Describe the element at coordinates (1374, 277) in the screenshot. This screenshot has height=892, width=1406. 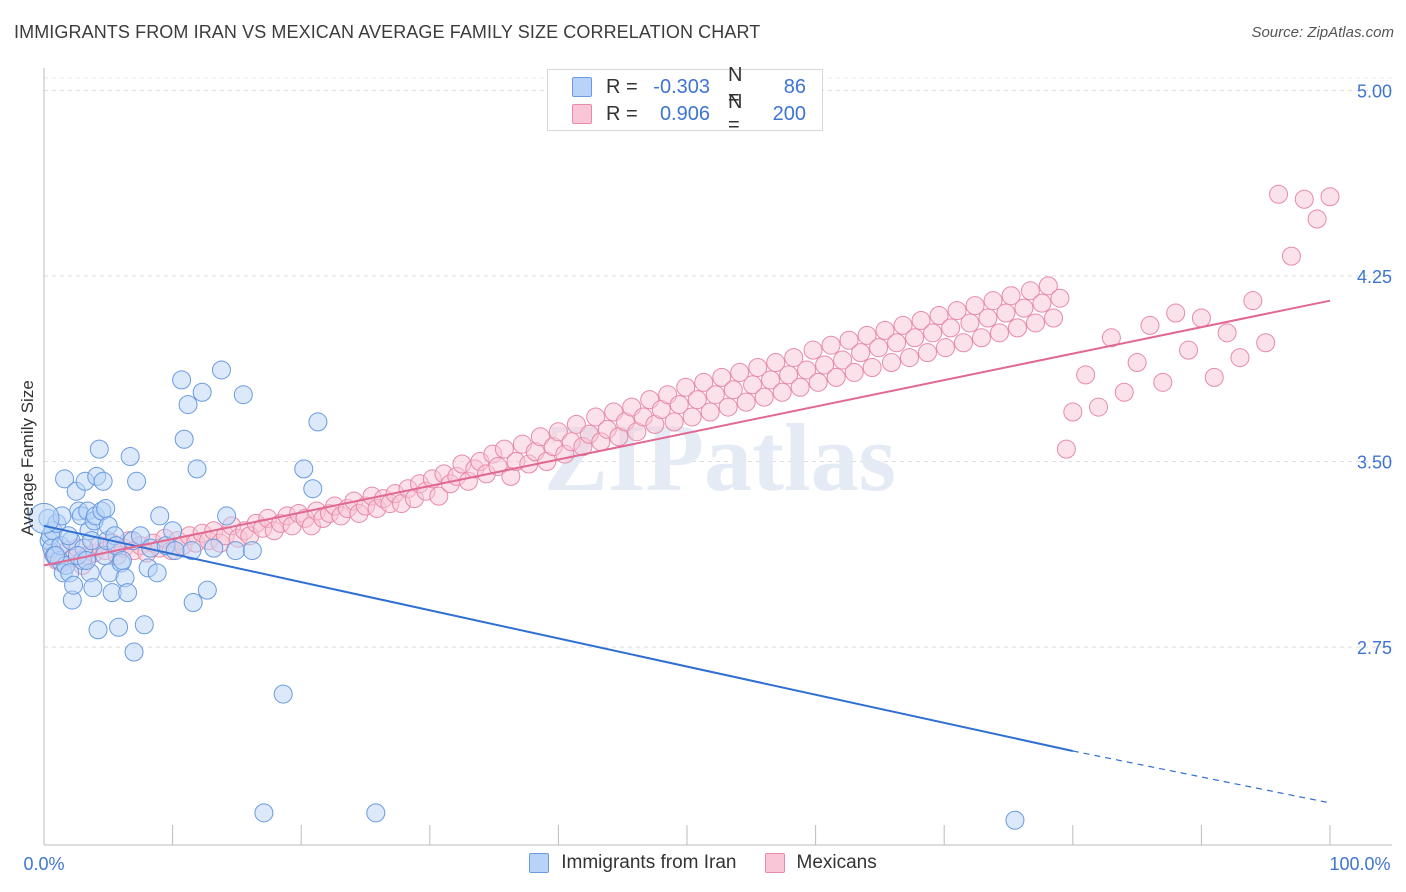
I see `y-tick-label: 4.25` at that location.